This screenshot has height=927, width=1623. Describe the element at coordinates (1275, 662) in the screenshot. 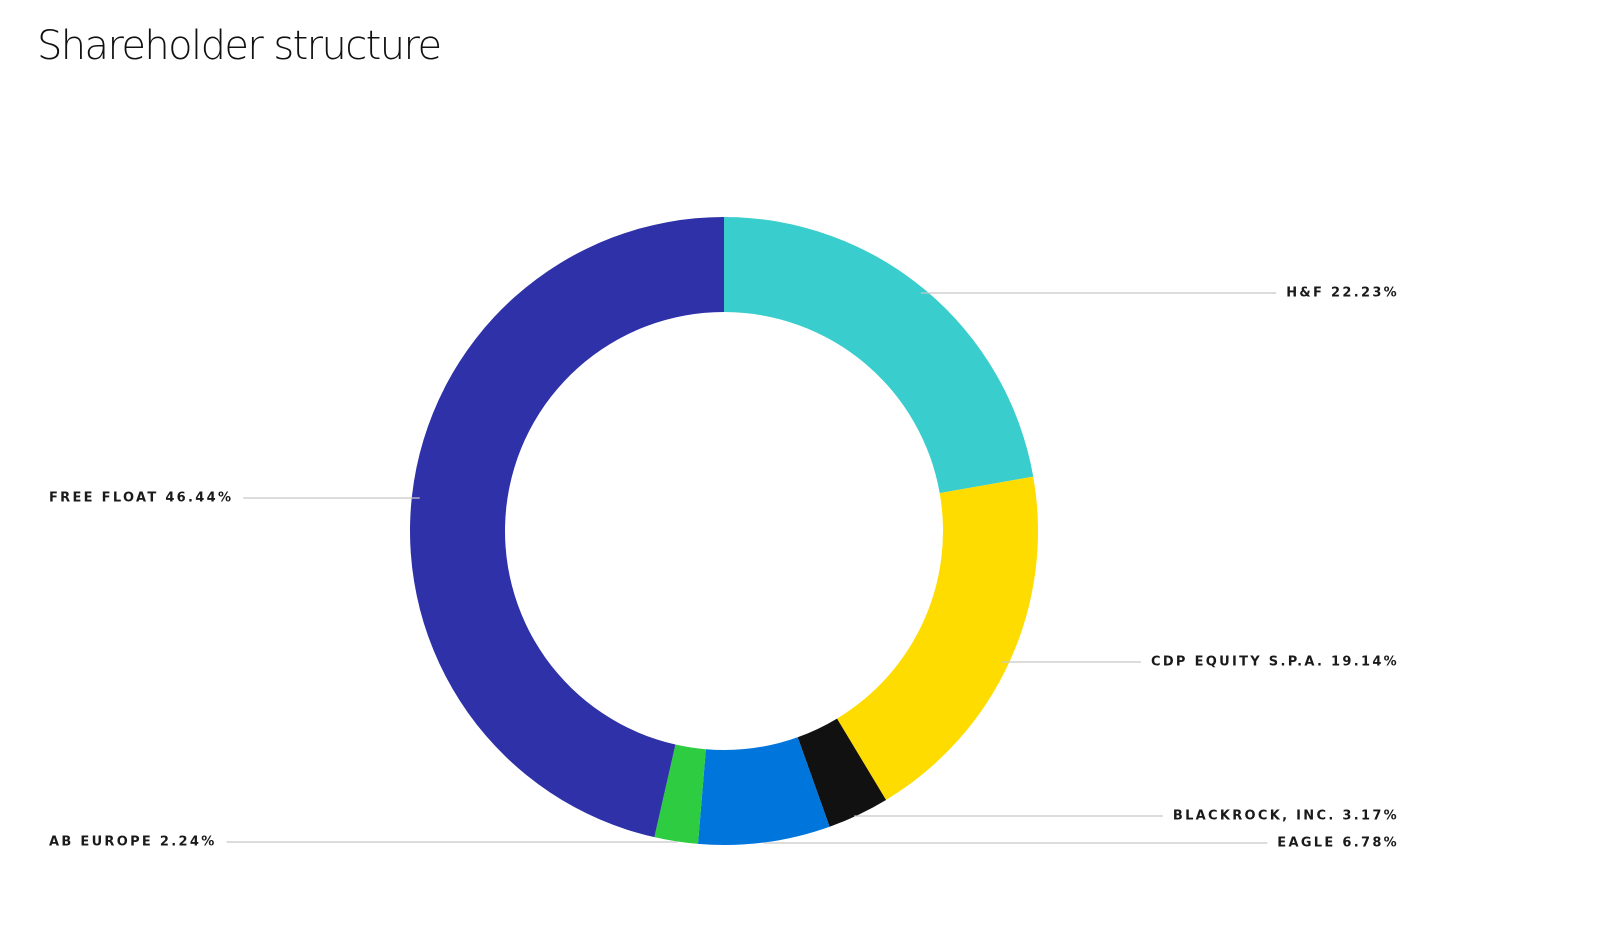

I see `label-cdp-equity-s-p-a: CDP EQUITY S.P.A. 19.14%` at that location.